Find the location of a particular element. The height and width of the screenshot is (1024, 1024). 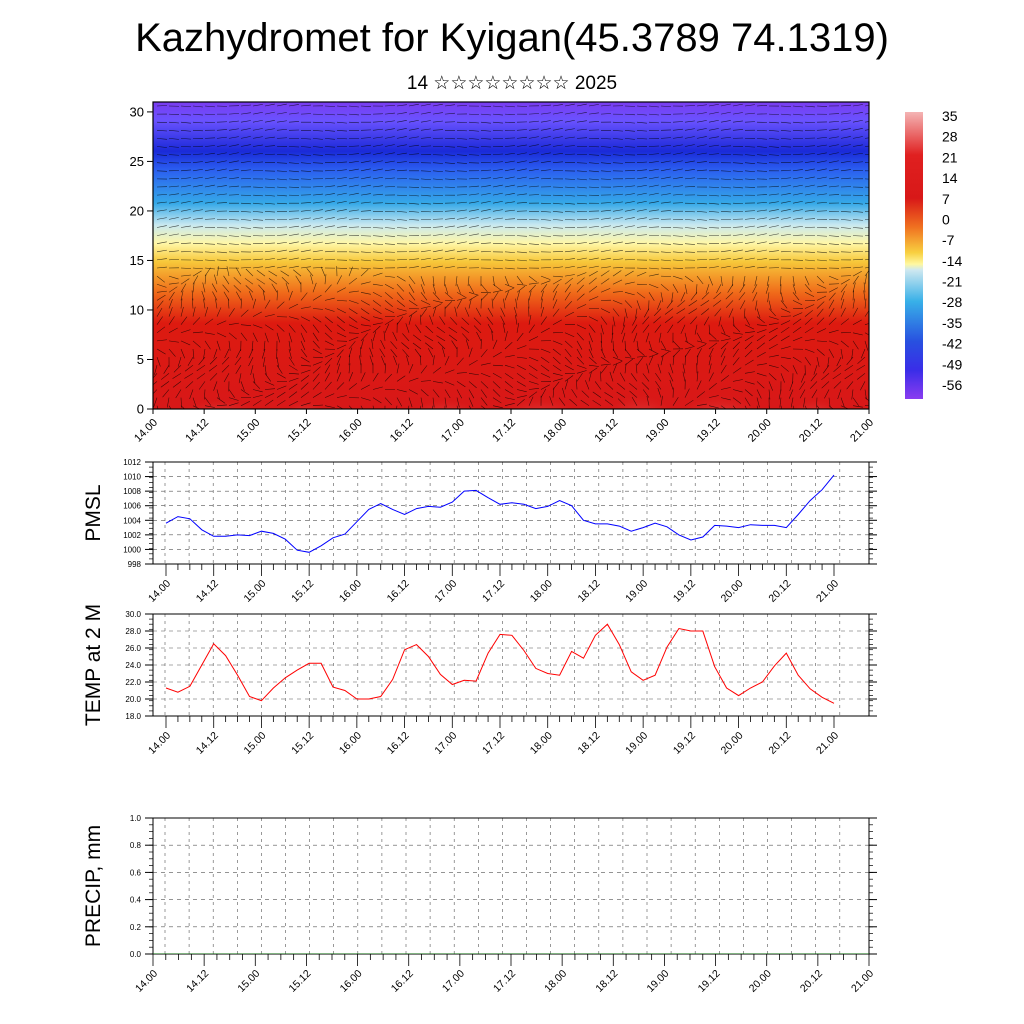

colorbar-label: -35 is located at coordinates (952, 323).